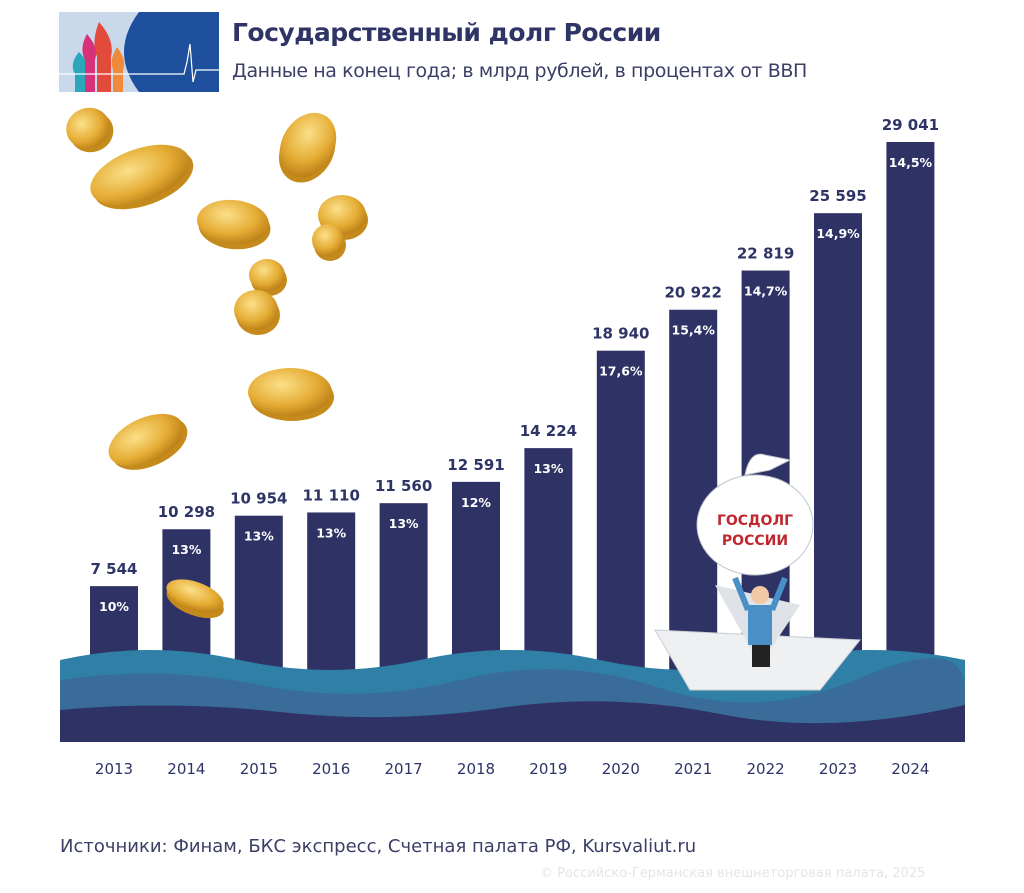 The width and height of the screenshot is (1024, 893). Describe the element at coordinates (139, 52) in the screenshot. I see `logo` at that location.